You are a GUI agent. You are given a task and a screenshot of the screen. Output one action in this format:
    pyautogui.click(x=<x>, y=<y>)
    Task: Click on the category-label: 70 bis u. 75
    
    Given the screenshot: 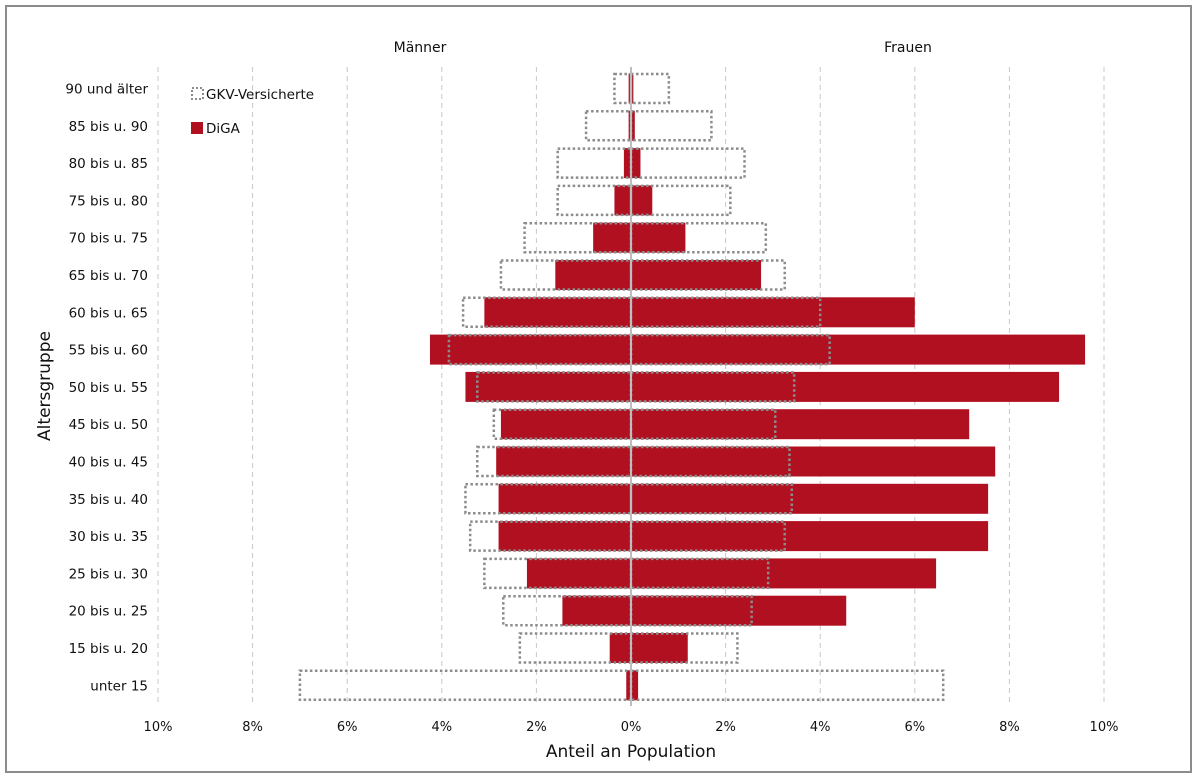 What is the action you would take?
    pyautogui.click(x=108, y=239)
    